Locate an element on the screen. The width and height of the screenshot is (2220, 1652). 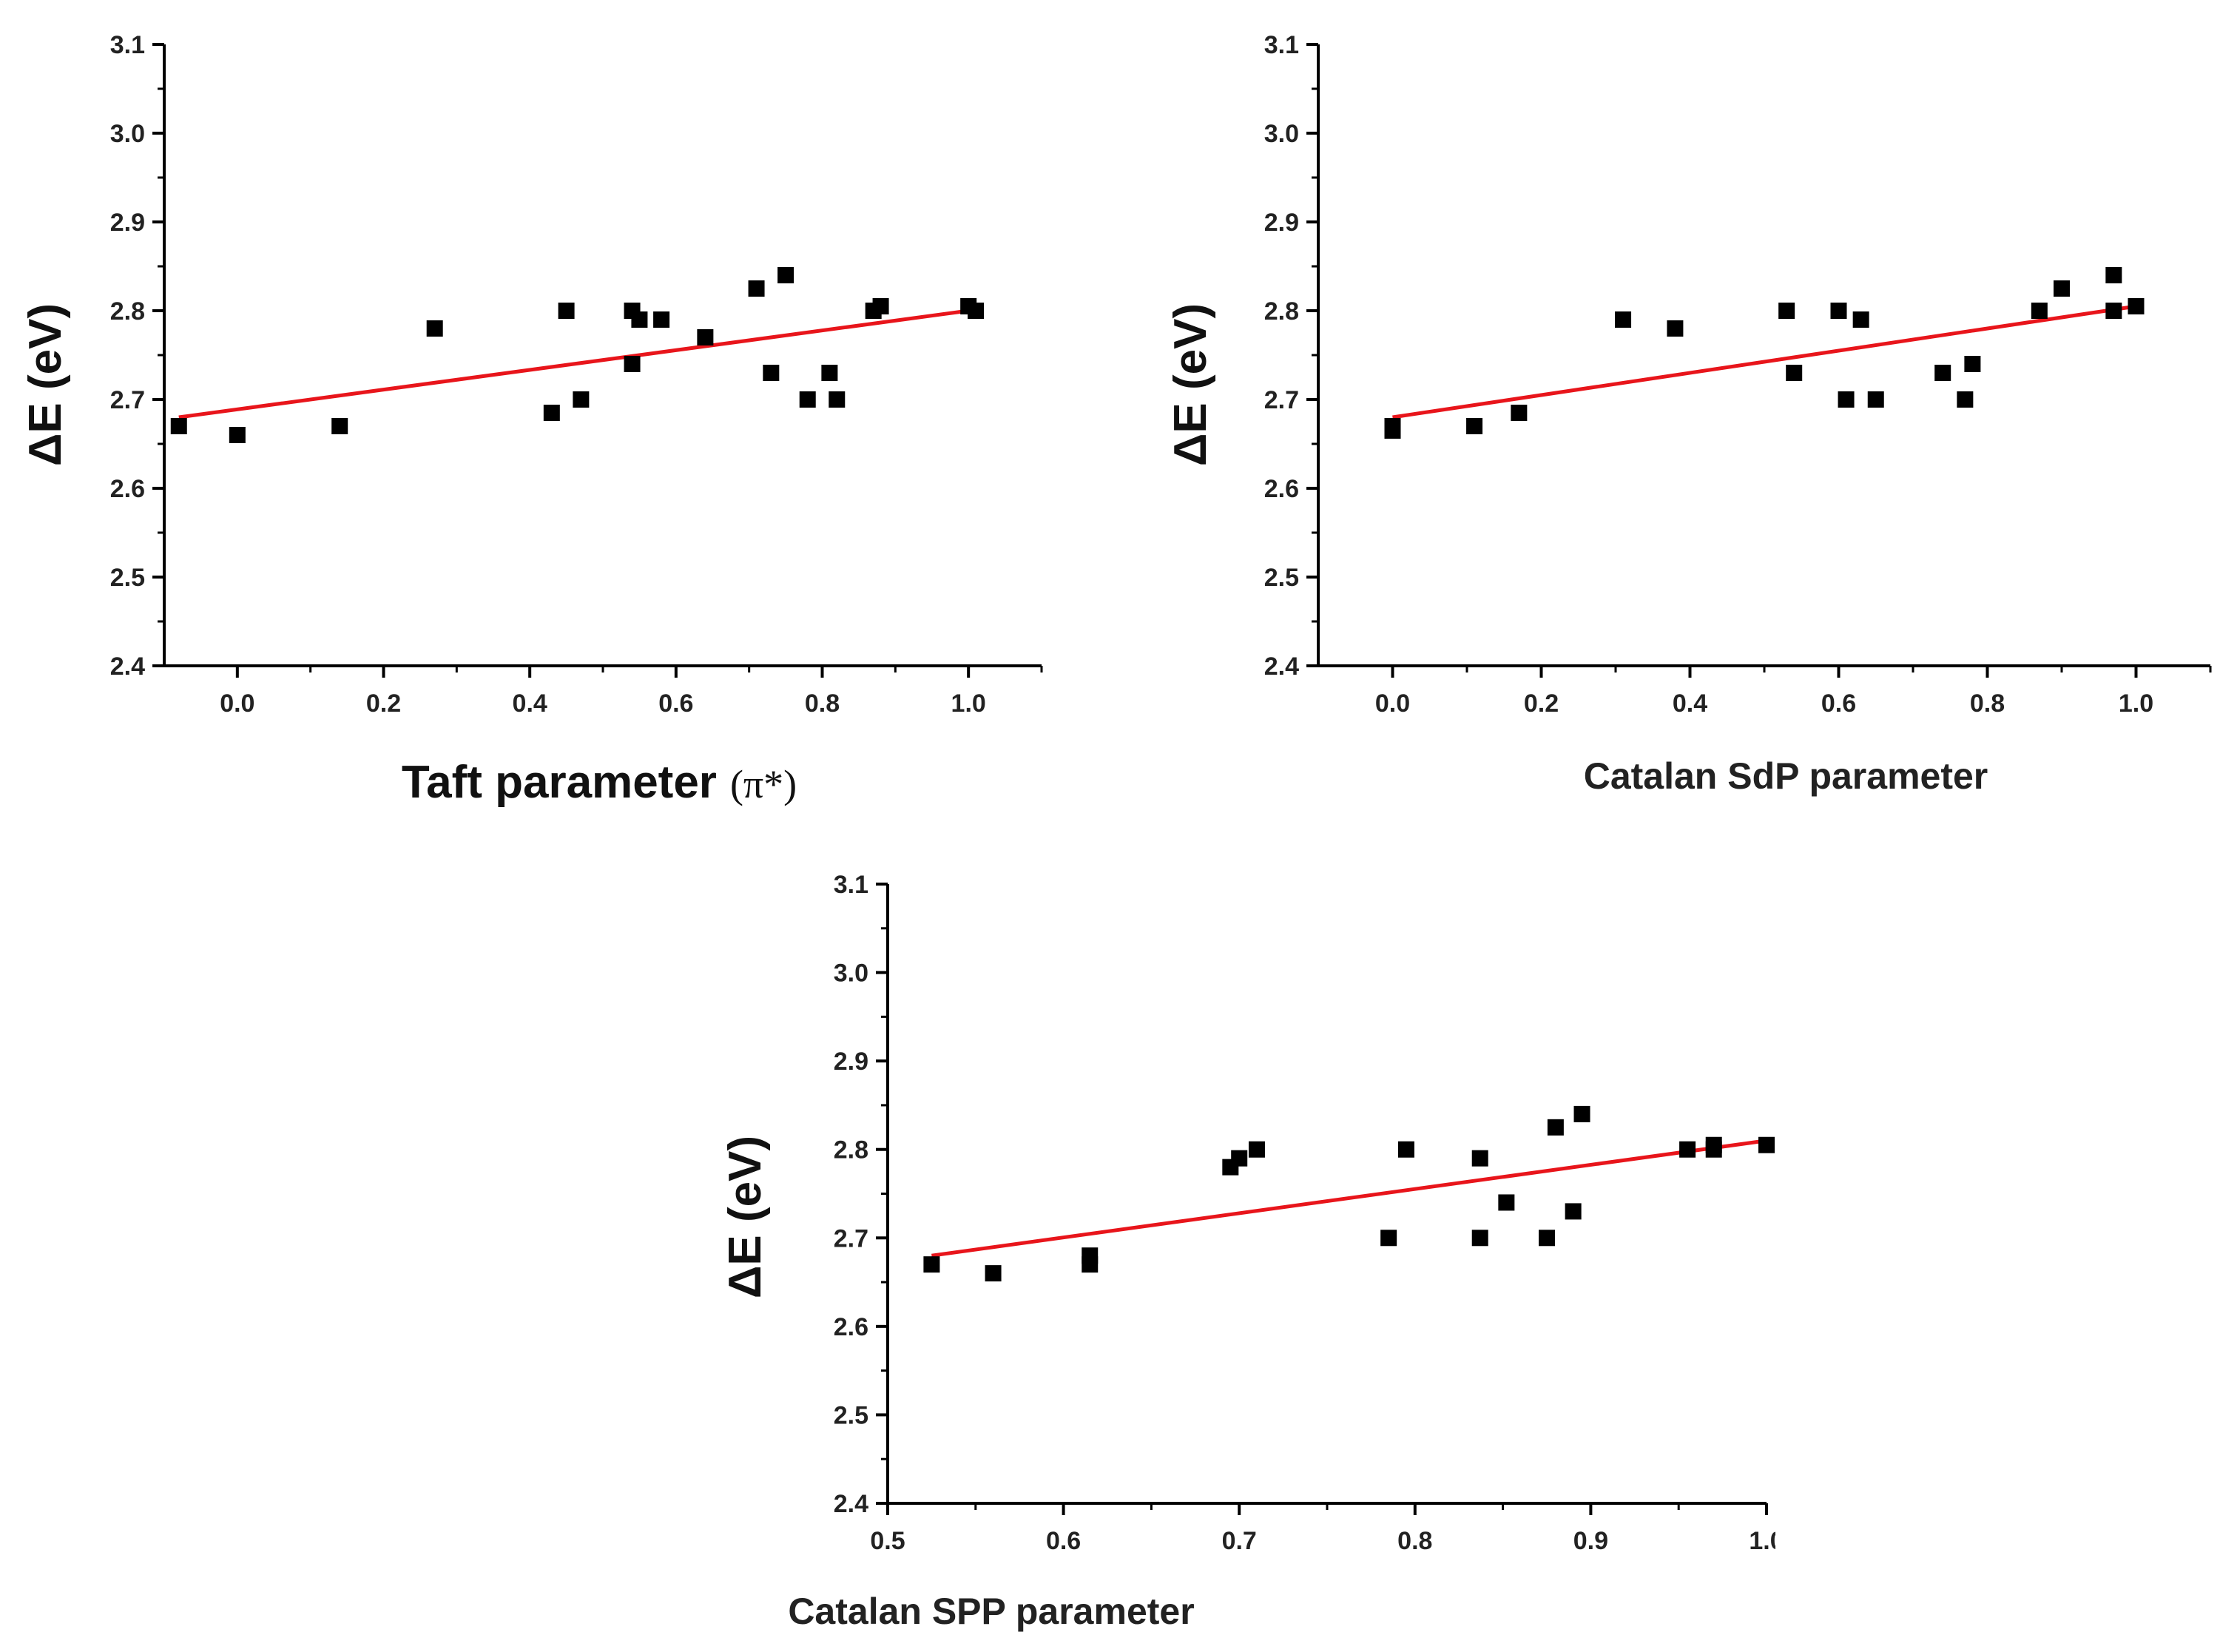
x-tick-label: 0.7 is located at coordinates (1239, 1541).